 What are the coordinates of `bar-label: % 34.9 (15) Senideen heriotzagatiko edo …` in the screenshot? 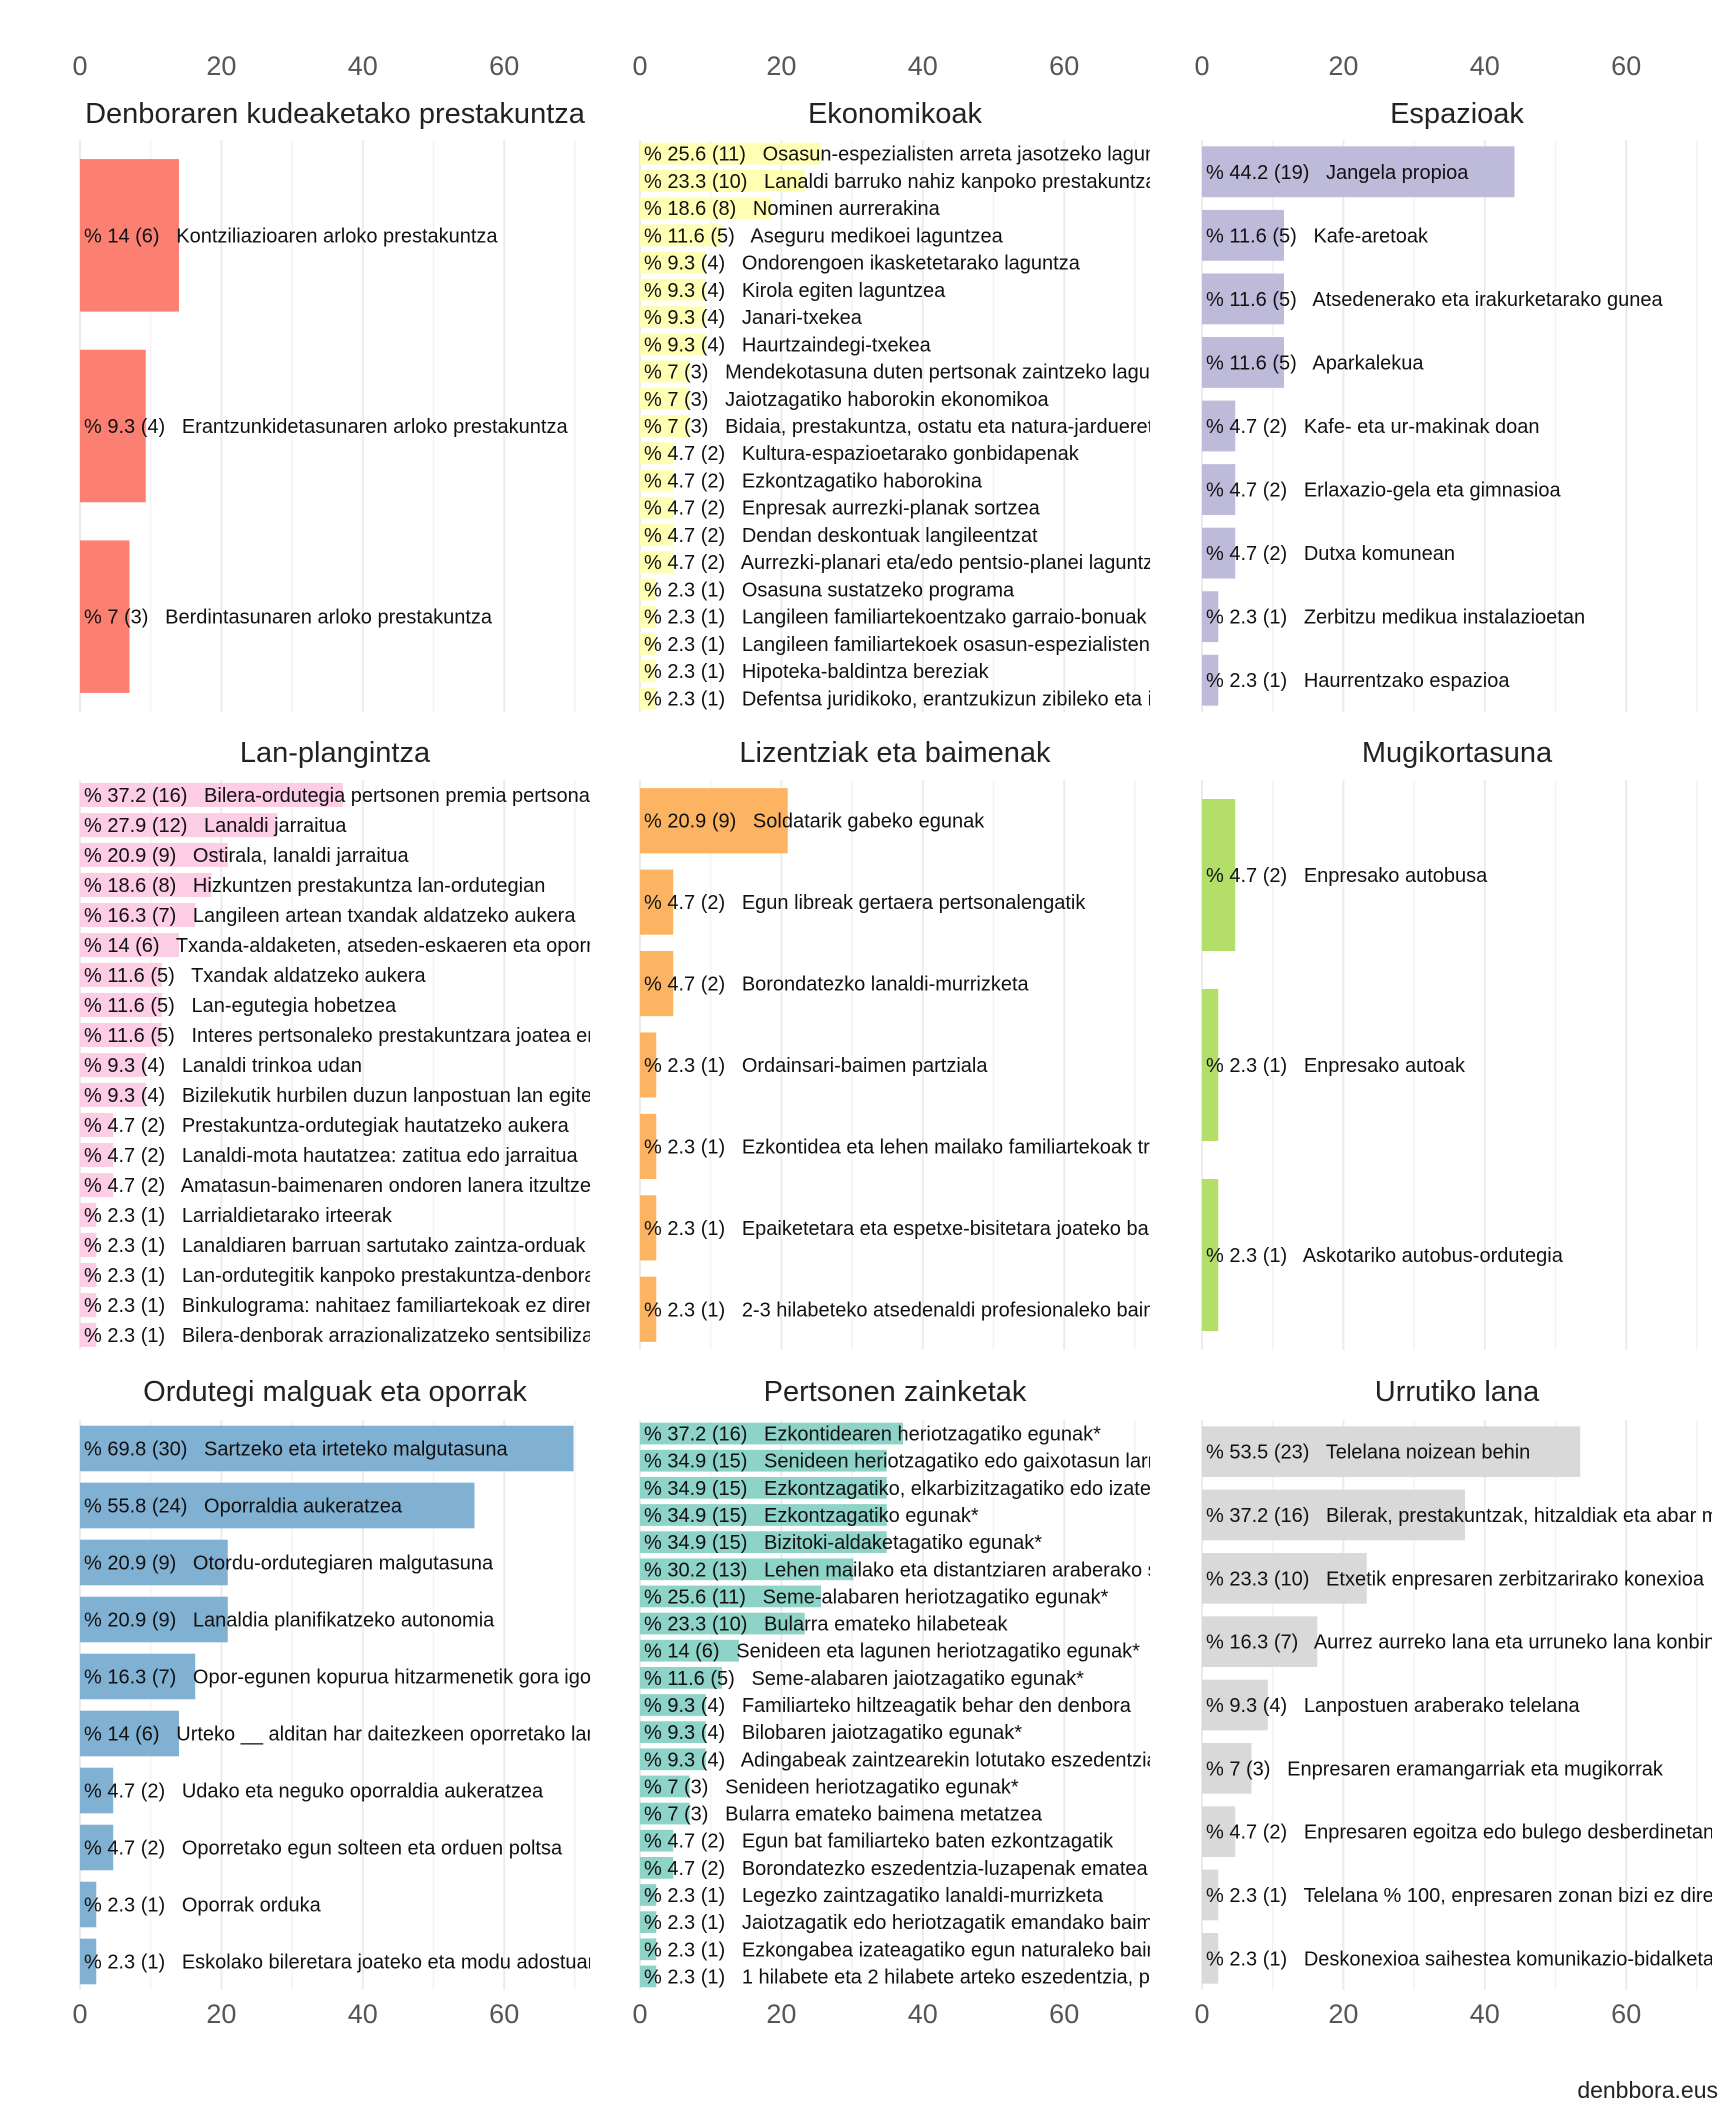 It's located at (901, 1462).